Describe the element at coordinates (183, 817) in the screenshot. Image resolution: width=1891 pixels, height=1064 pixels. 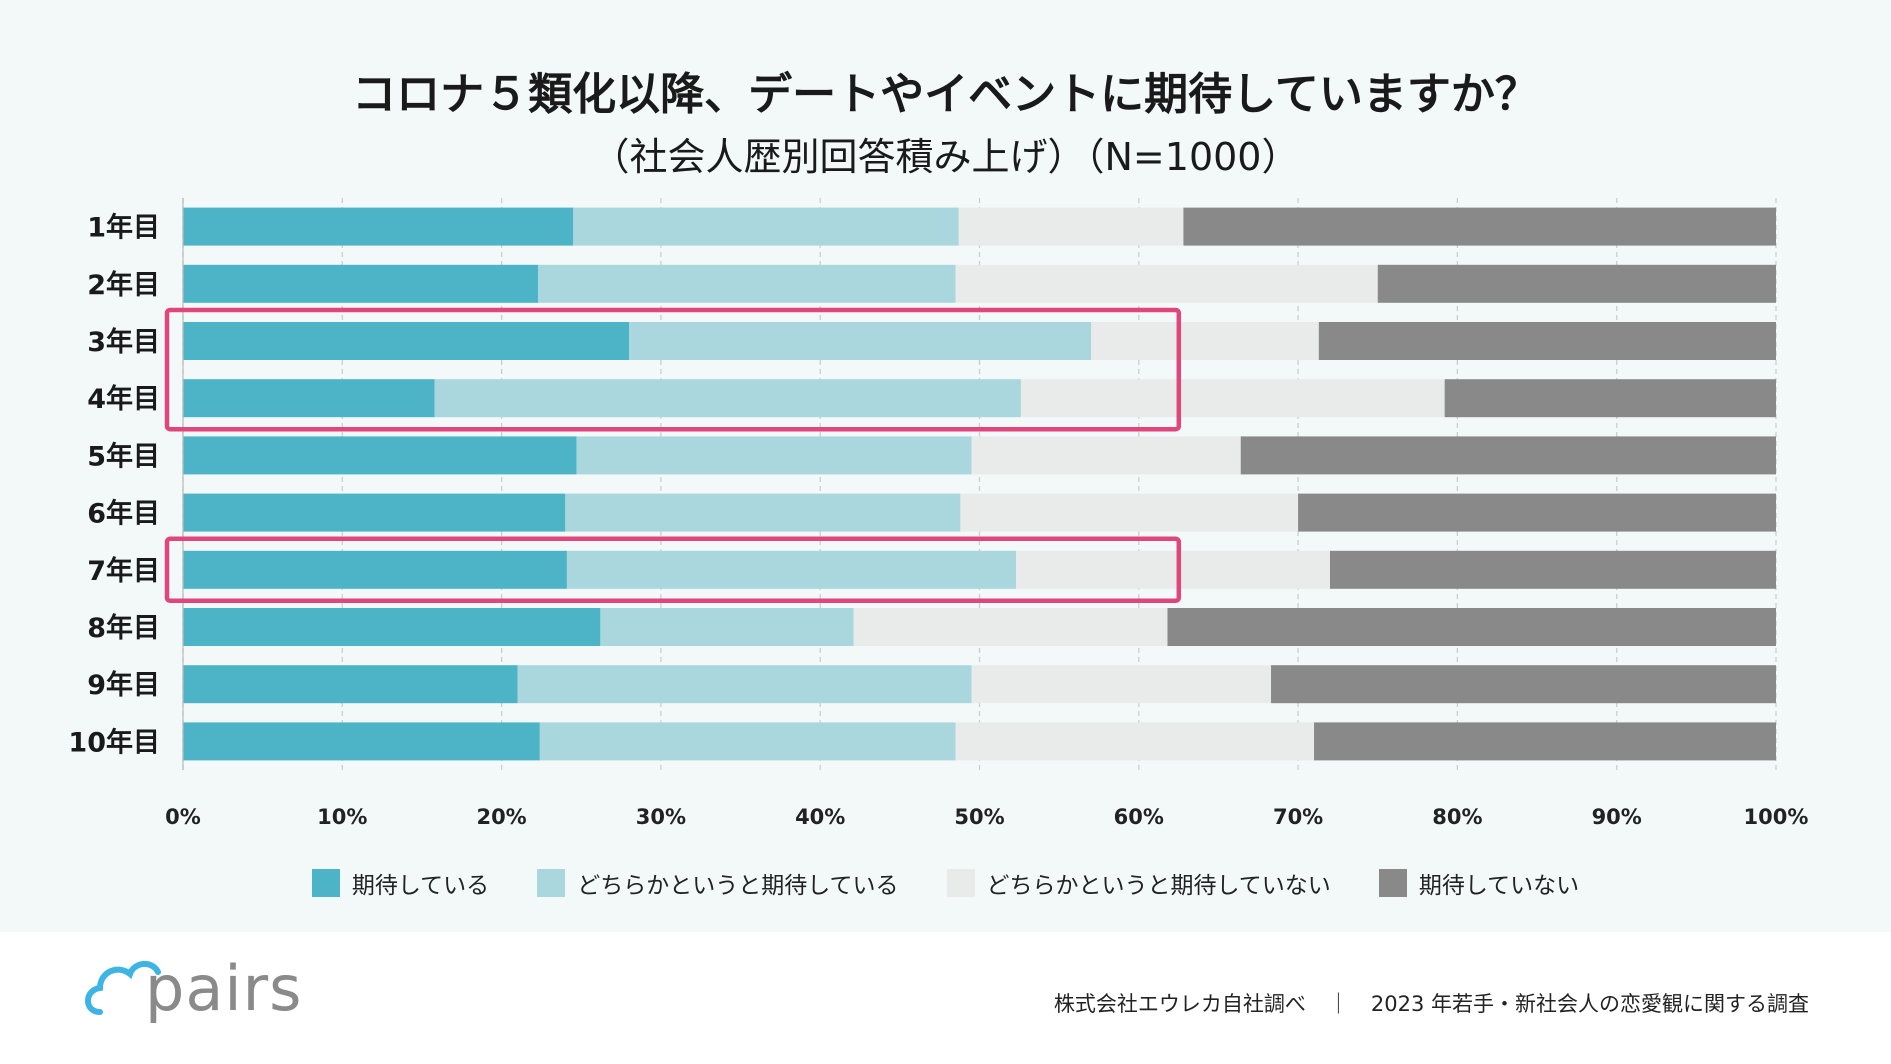
I see `x-tick-label: 0%` at that location.